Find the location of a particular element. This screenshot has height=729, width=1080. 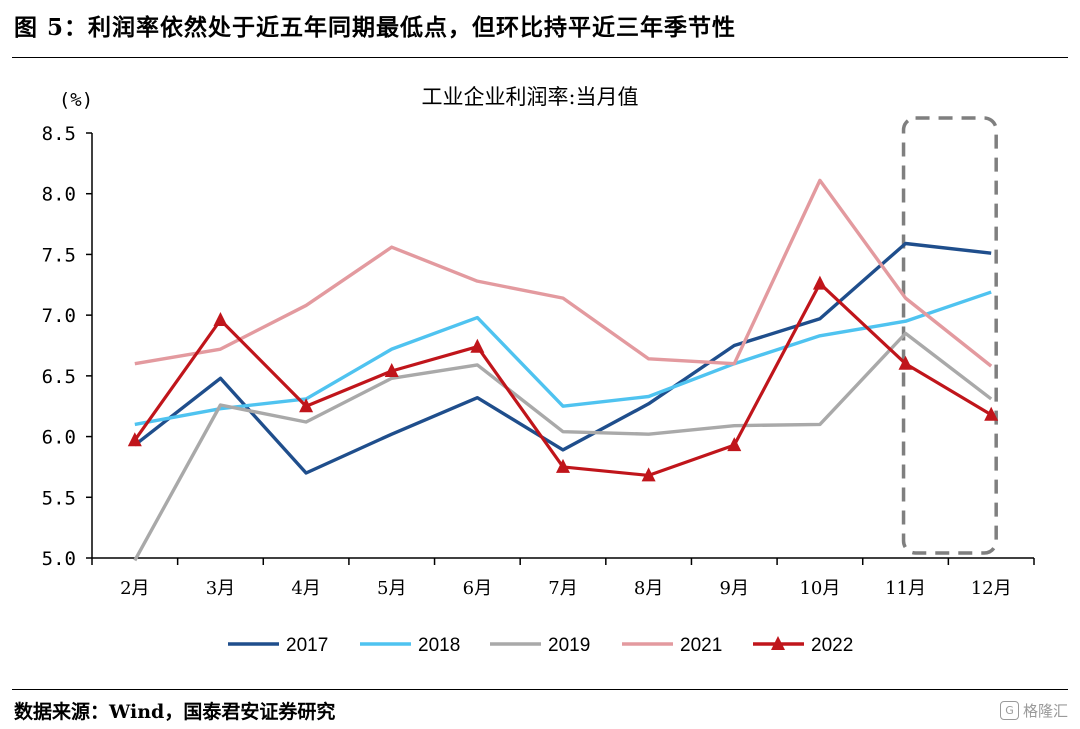

watermark: G 格隆汇 is located at coordinates (1033, 710).